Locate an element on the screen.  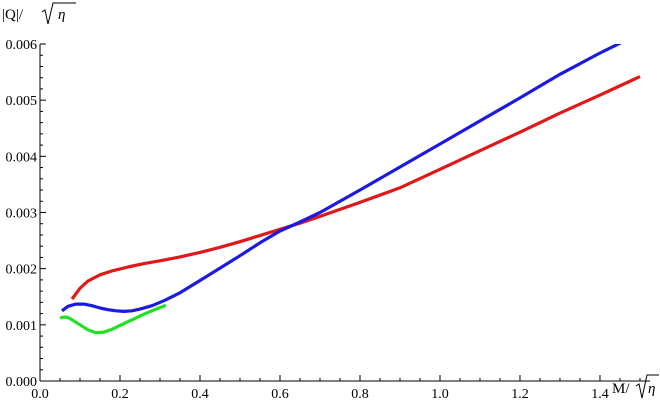
x-tick-label: 0.0 is located at coordinates (40, 394).